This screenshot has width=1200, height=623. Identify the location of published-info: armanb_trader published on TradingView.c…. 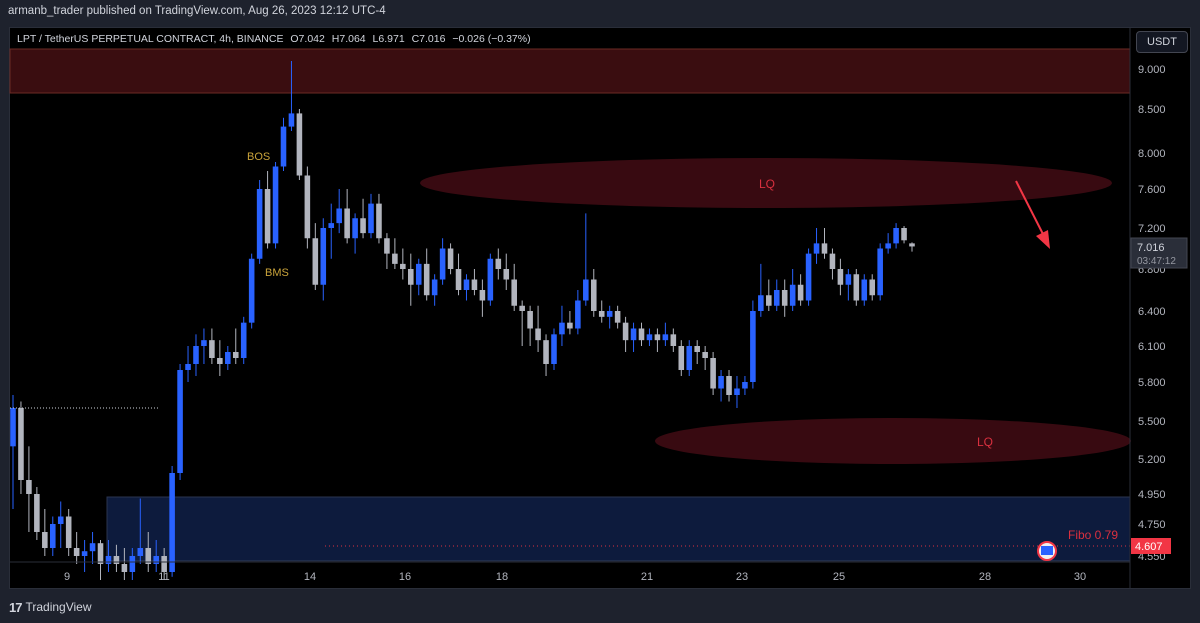
(197, 11).